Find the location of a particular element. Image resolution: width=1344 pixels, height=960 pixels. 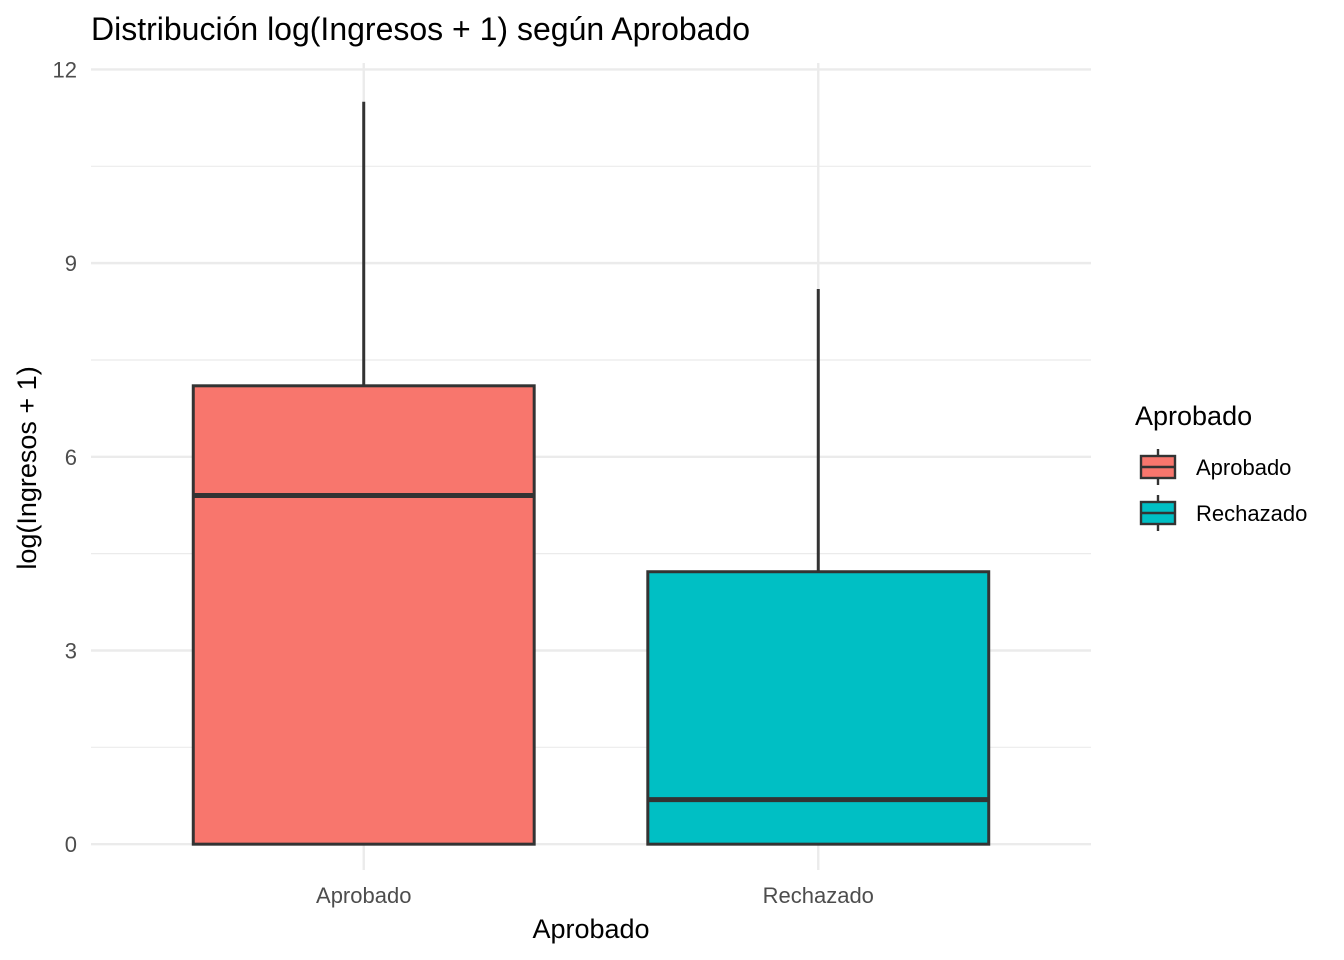

x-axis-ticks: Aprobado Rechazado is located at coordinates (595, 895).